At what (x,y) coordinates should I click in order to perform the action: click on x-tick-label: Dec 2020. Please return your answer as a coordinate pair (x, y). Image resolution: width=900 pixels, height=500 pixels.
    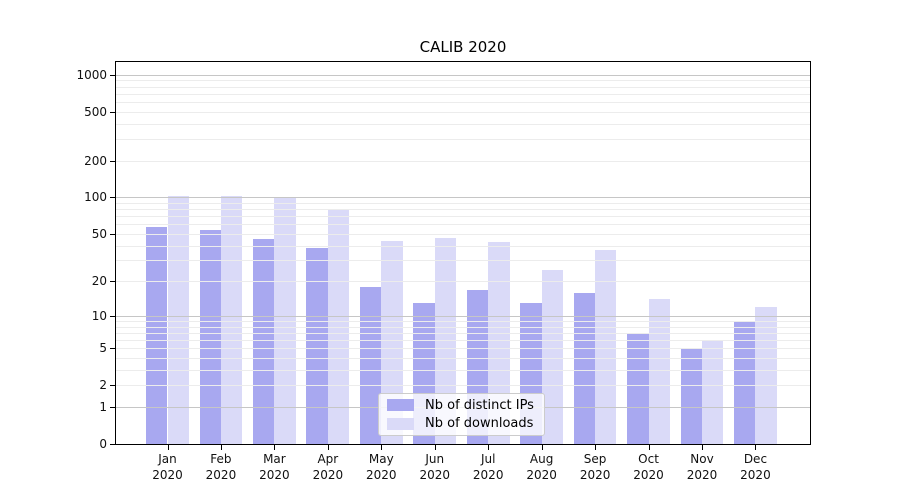
    Looking at the image, I should click on (755, 467).